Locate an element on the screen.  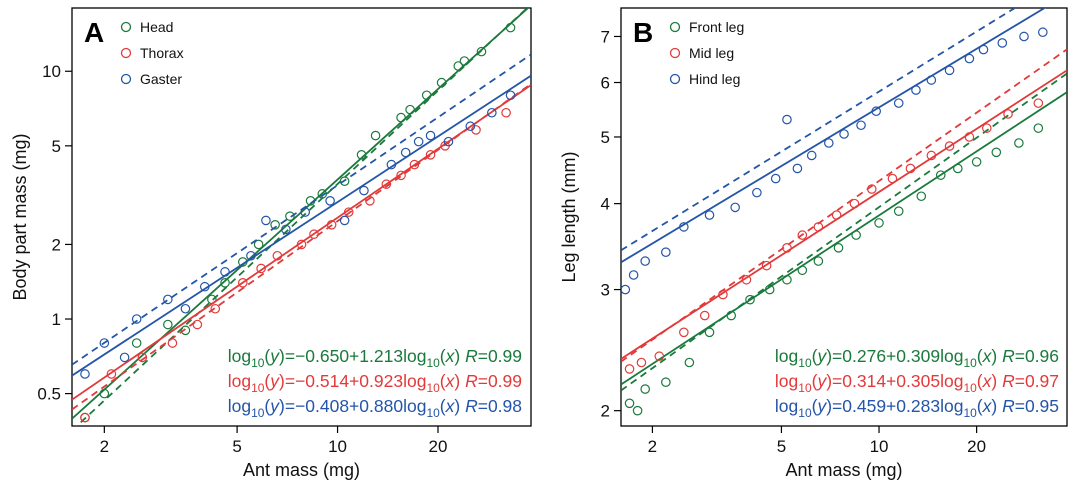
fit-equation: log10(y)=−0.650+1.213log10(x) R=0.99 is located at coordinates (375, 358).